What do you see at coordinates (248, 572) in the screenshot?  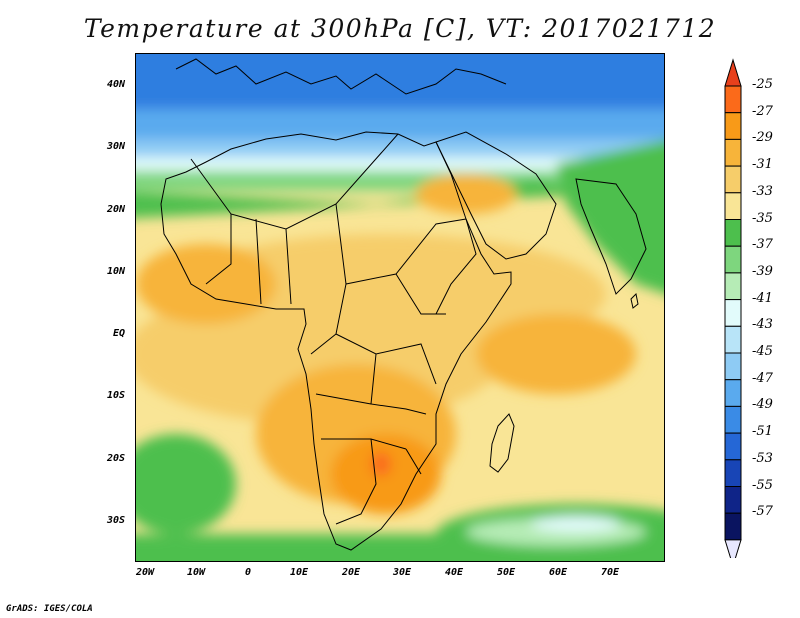 I see `lon-label-0: 0` at bounding box center [248, 572].